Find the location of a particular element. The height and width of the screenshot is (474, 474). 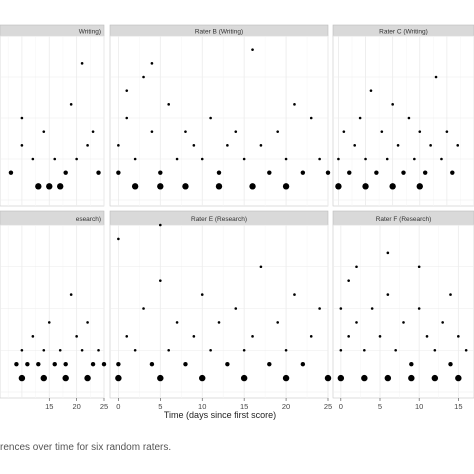

facet-panel: Rater C (Writing) is located at coordinates (403, 115).